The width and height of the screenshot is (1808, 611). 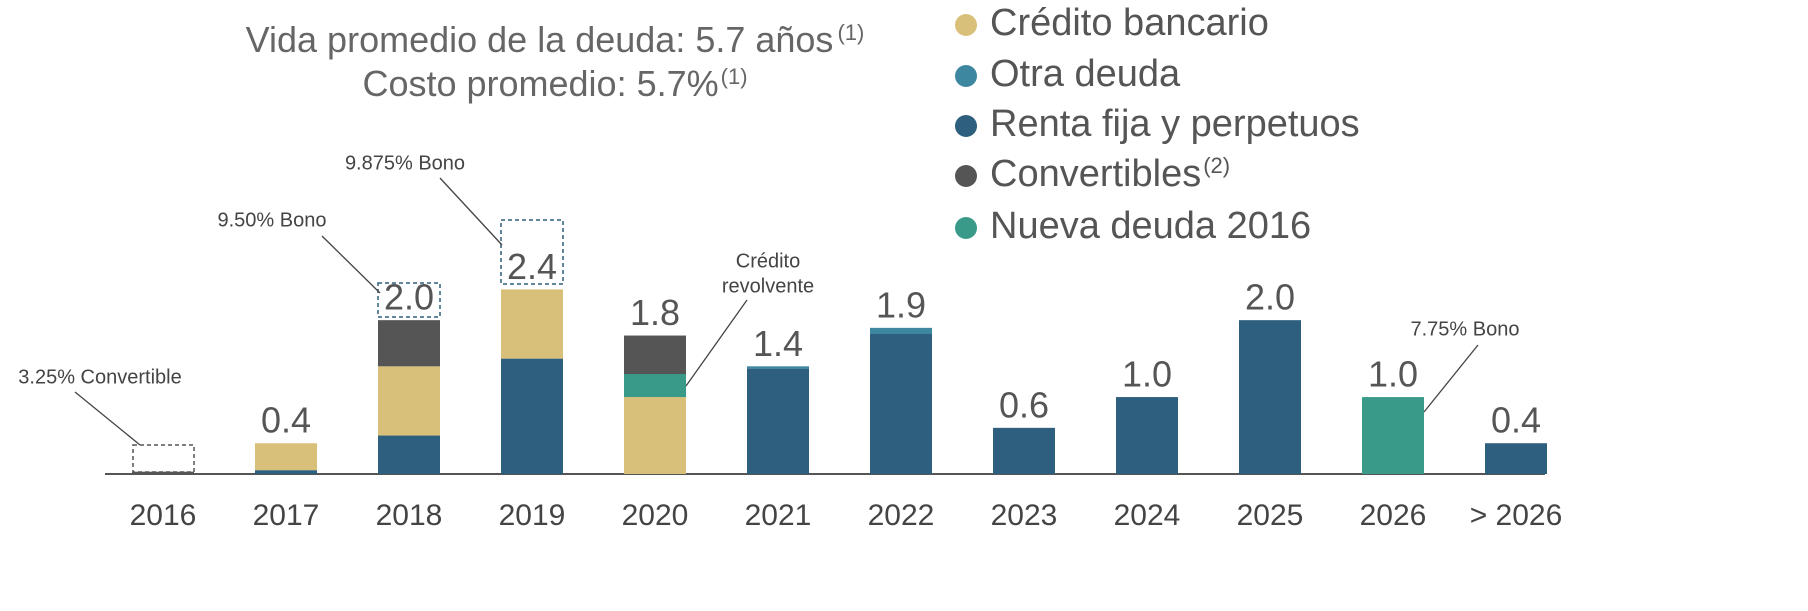 What do you see at coordinates (1024, 515) in the screenshot?
I see `x-tick-label: 2023` at bounding box center [1024, 515].